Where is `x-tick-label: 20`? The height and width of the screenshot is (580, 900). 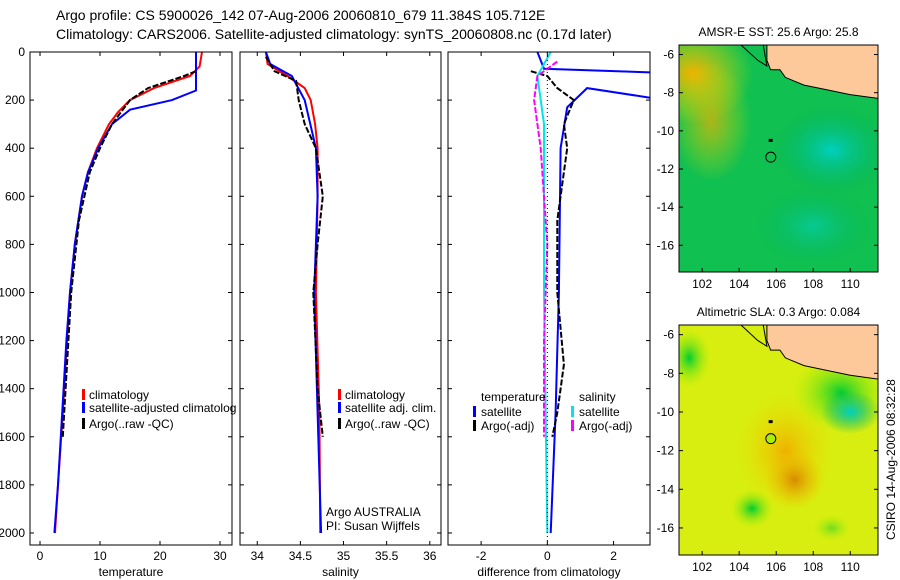 x-tick-label: 20 is located at coordinates (160, 556).